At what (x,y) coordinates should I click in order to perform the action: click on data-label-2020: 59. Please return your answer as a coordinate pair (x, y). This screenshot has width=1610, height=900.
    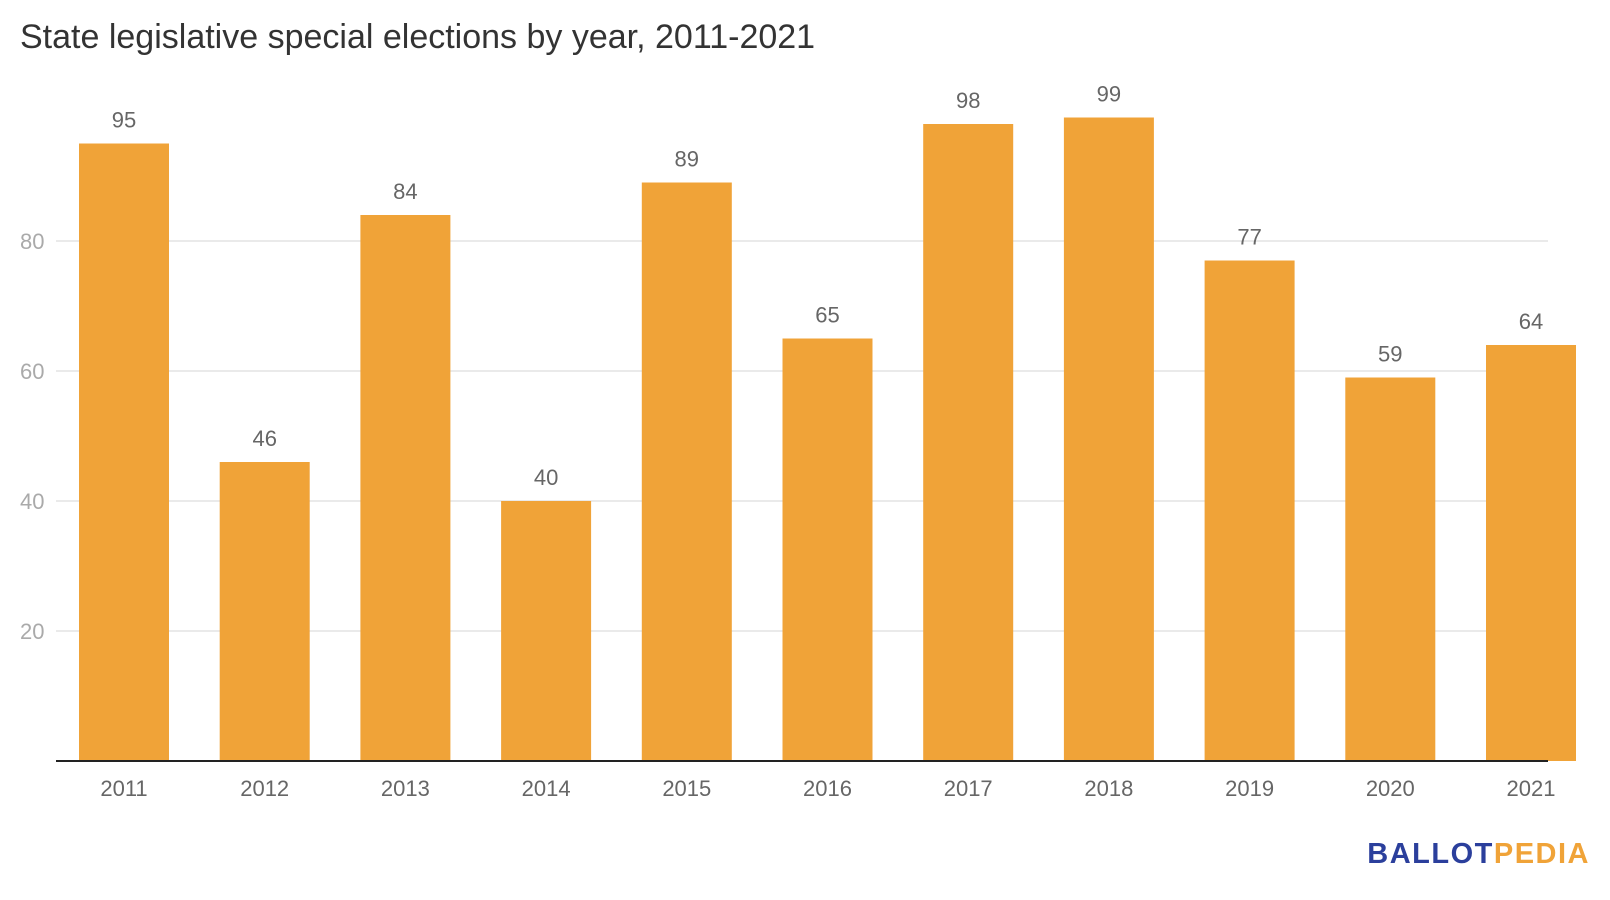
    Looking at the image, I should click on (1390, 354).